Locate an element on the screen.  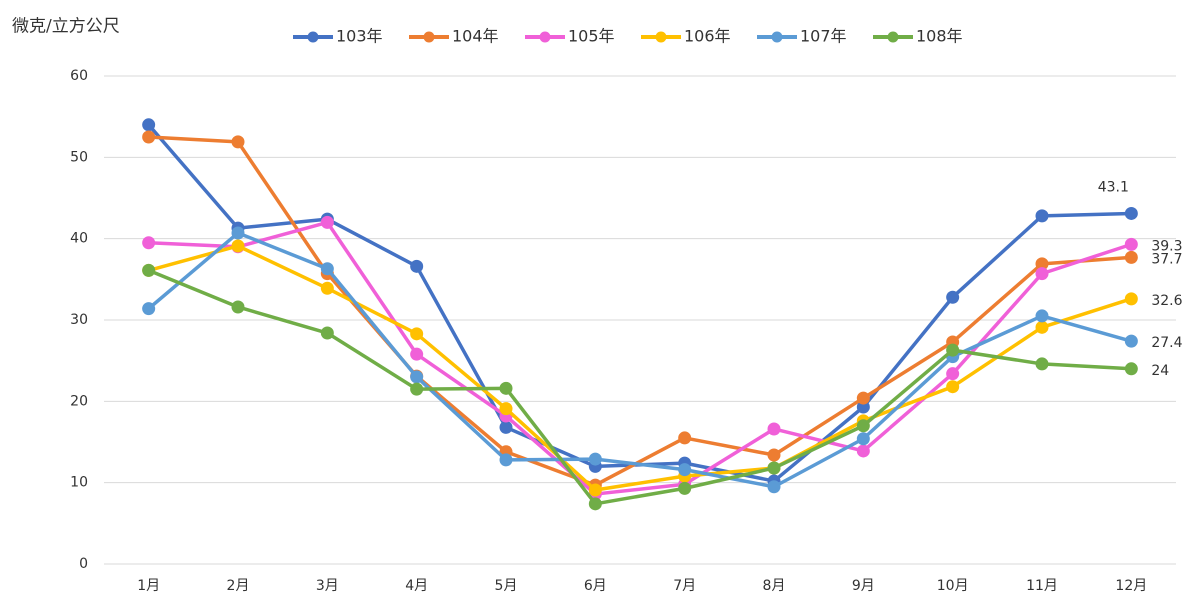
y-tick-label: 30 is located at coordinates (79, 320).